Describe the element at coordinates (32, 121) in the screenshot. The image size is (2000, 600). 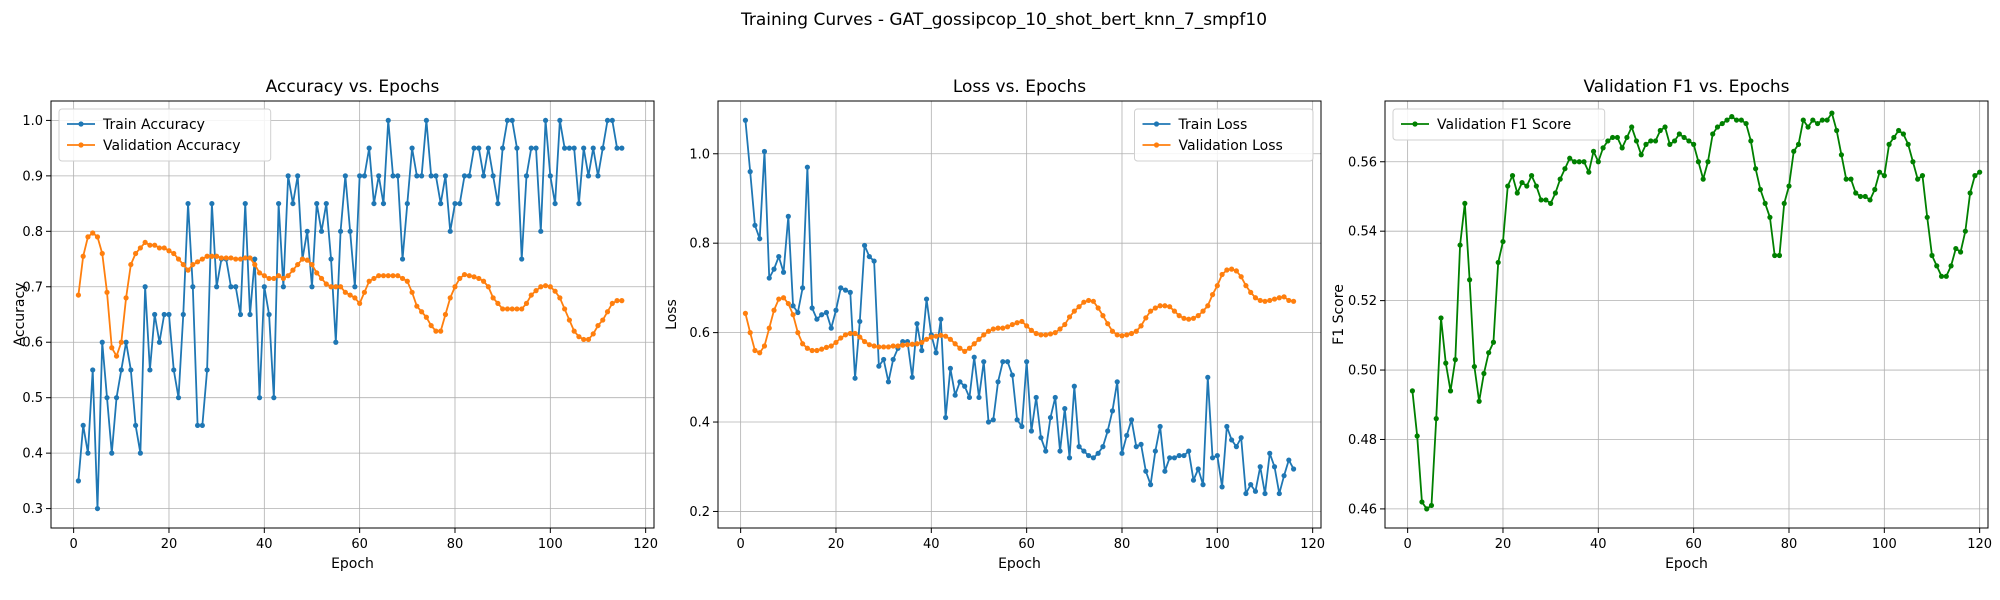
I see `y-tick-label: 1.0` at that location.